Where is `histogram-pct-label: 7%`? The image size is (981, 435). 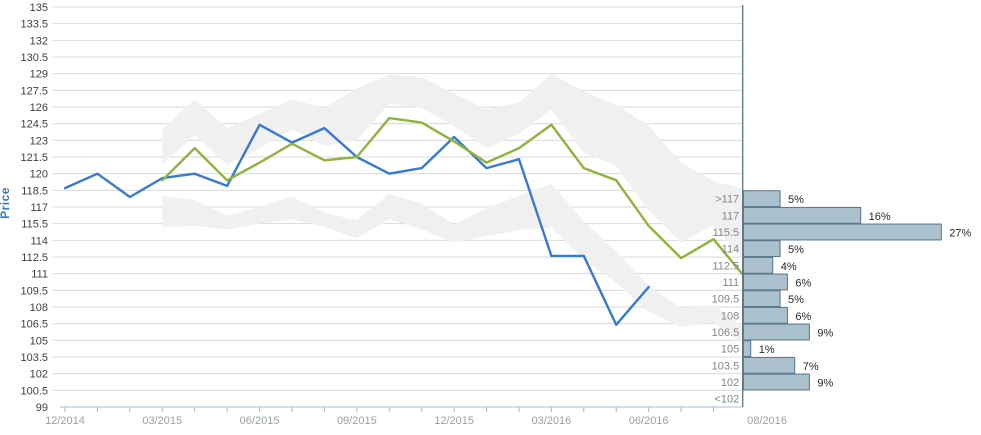 histogram-pct-label: 7% is located at coordinates (811, 367).